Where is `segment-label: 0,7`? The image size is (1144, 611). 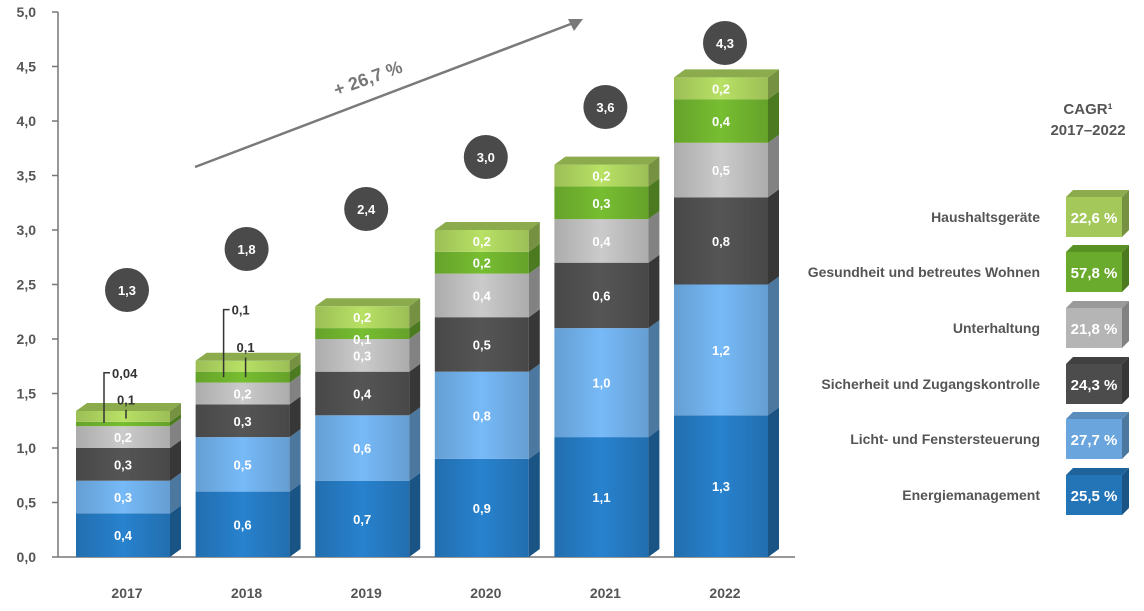 segment-label: 0,7 is located at coordinates (362, 519).